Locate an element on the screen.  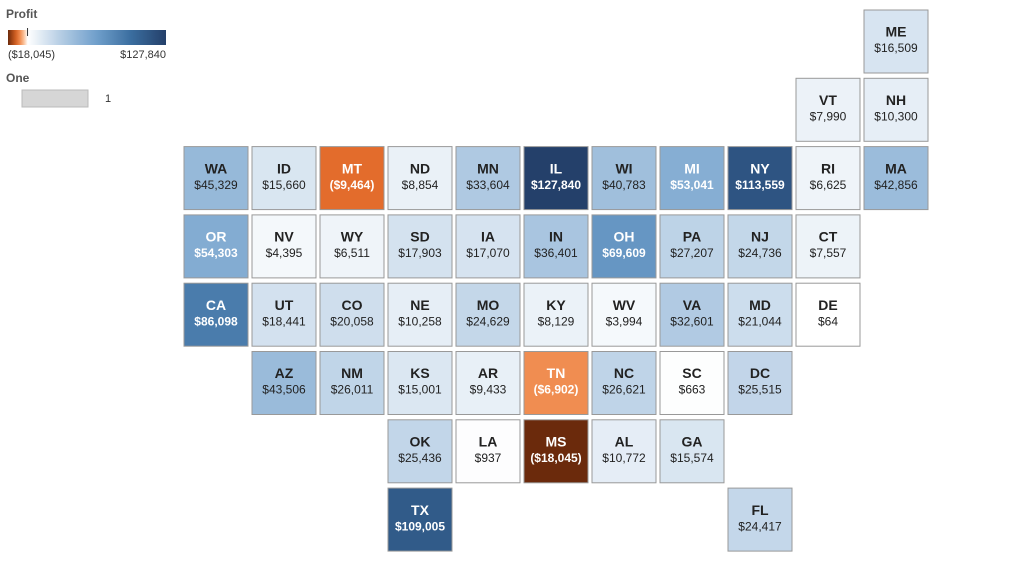
state-profit: $26,011 is located at coordinates (352, 390).